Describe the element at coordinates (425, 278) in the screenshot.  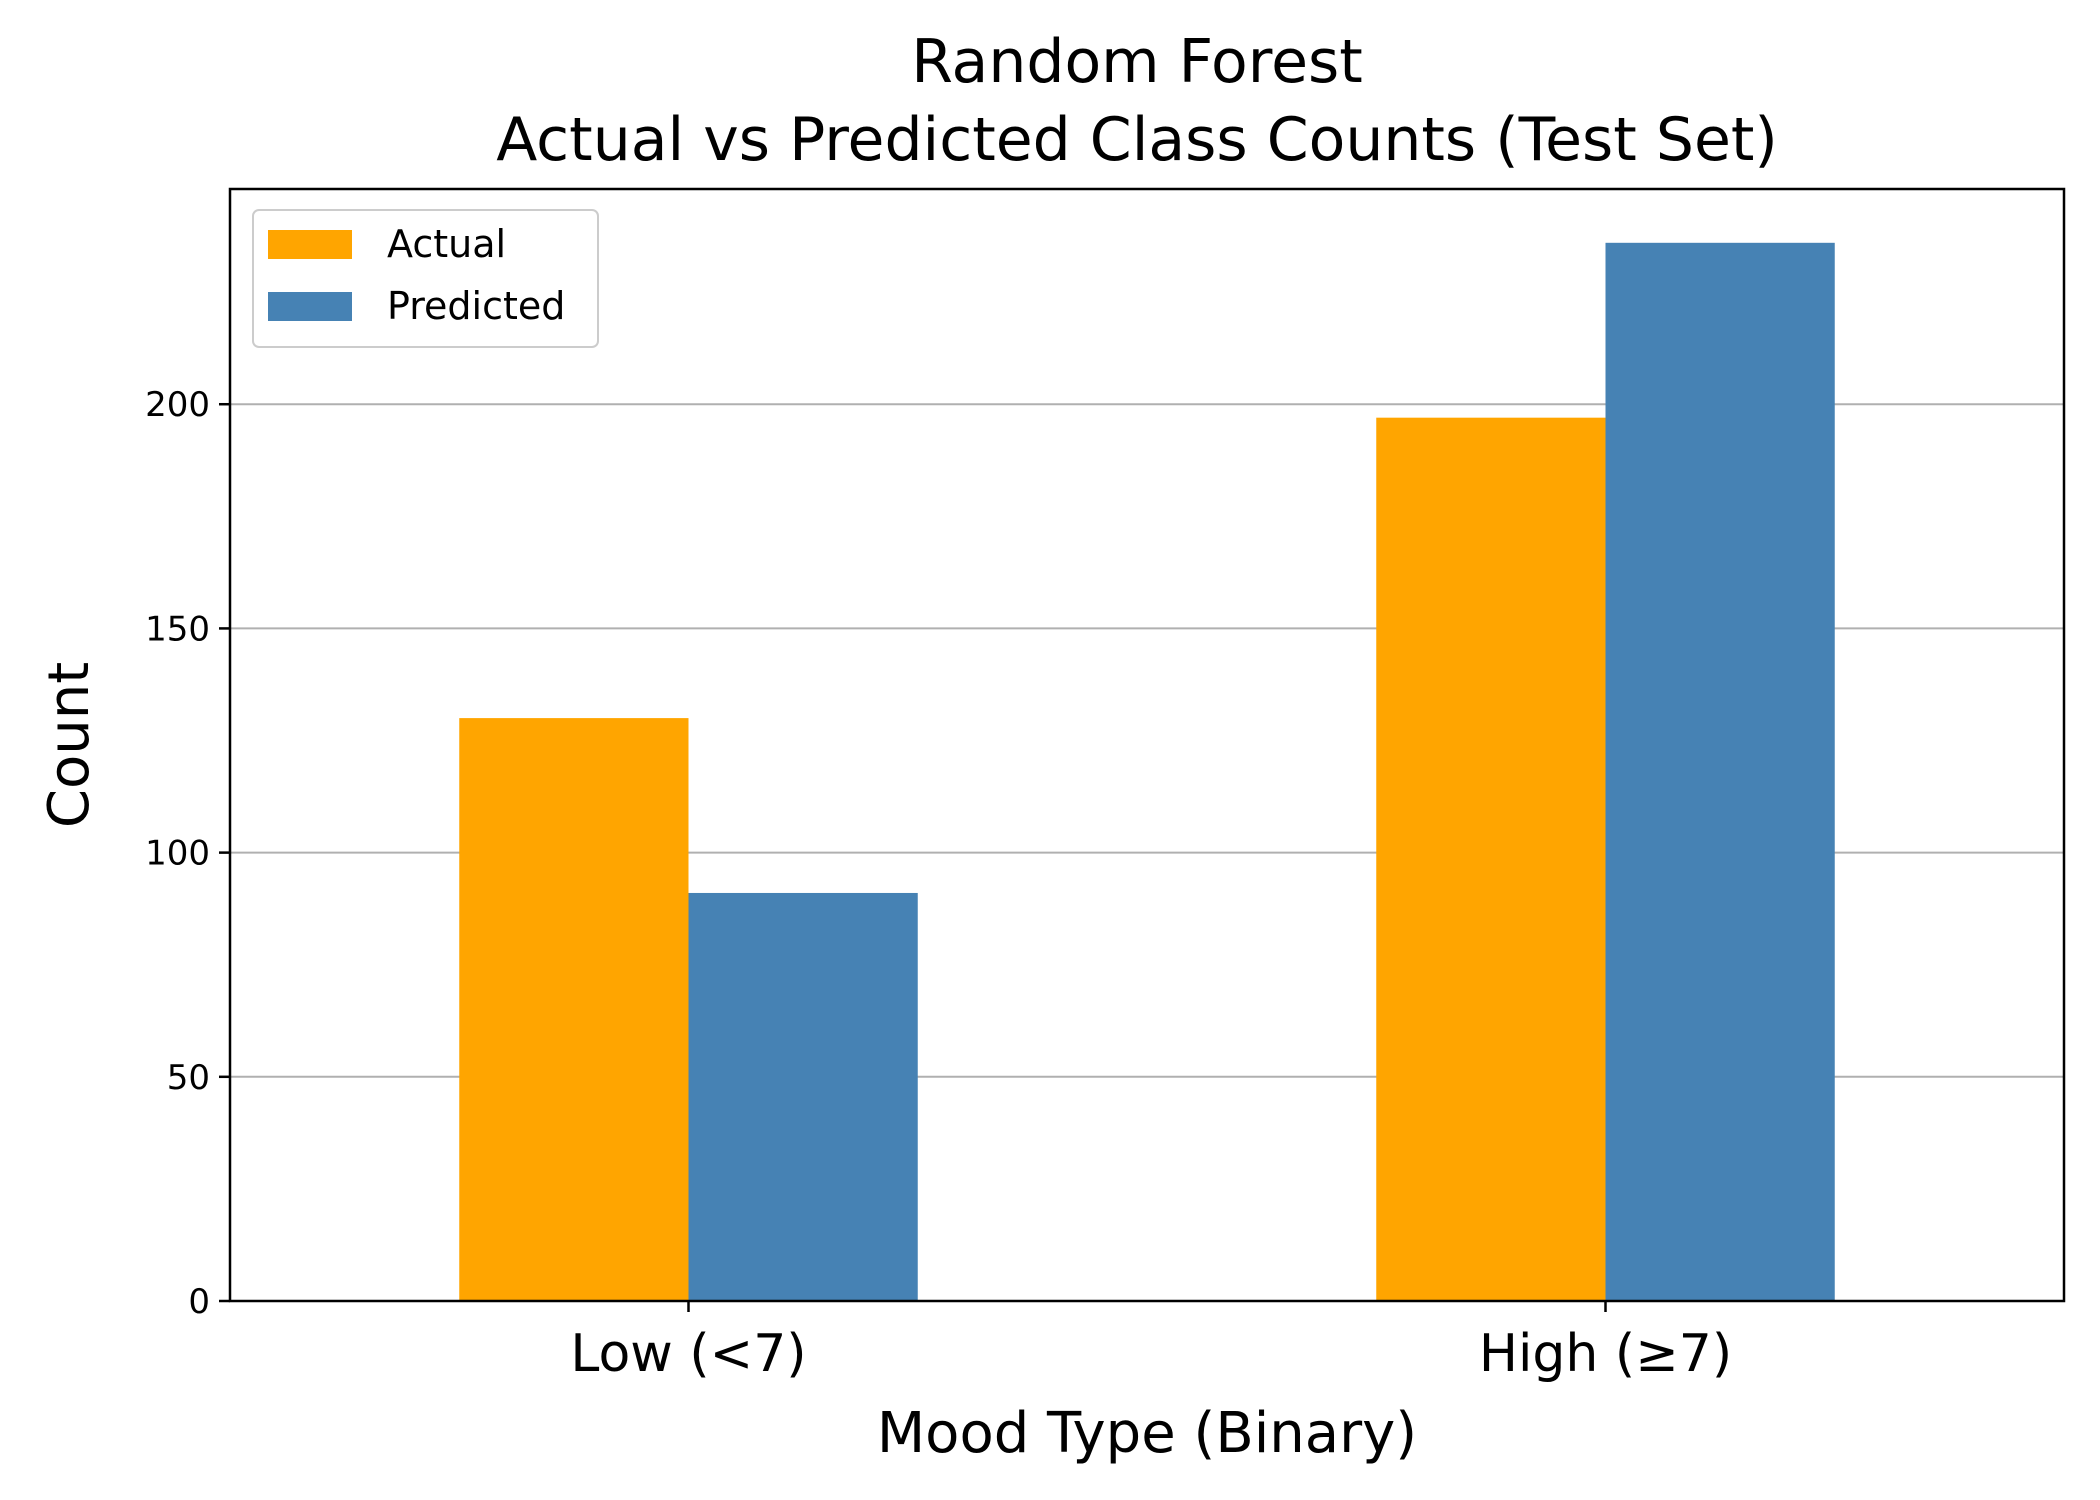
I see `legend: Actual Predicted` at that location.